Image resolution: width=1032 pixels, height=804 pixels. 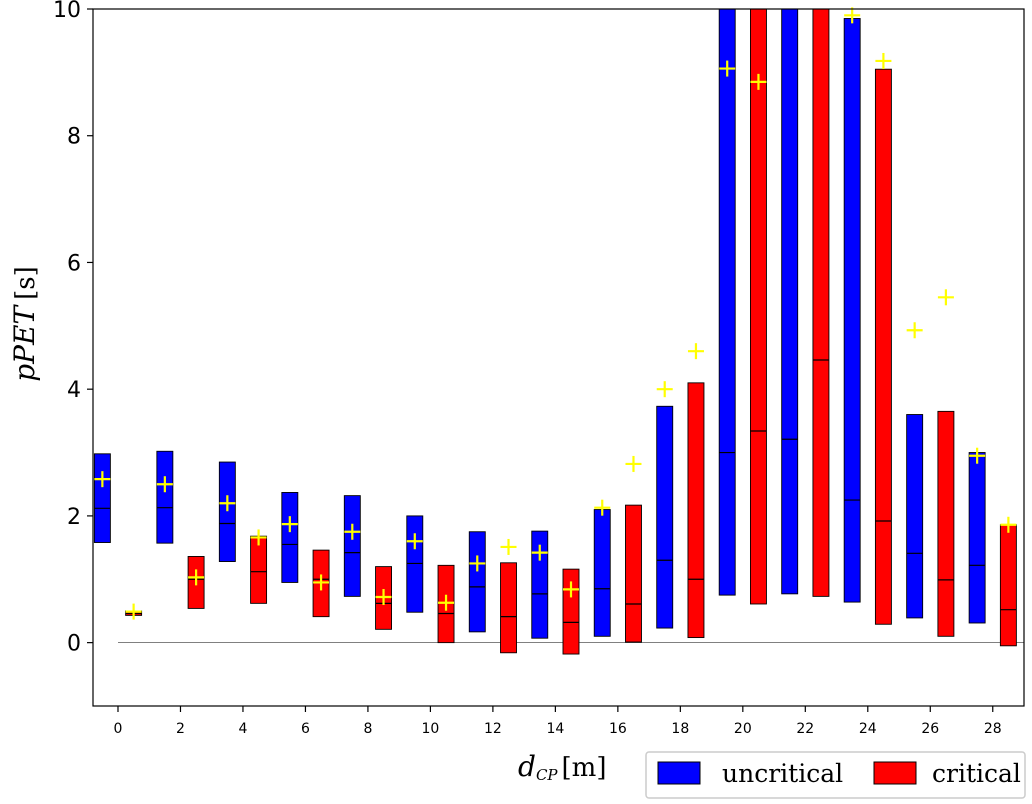 I want to click on bar-uncritical-15.5, so click(x=602, y=573).